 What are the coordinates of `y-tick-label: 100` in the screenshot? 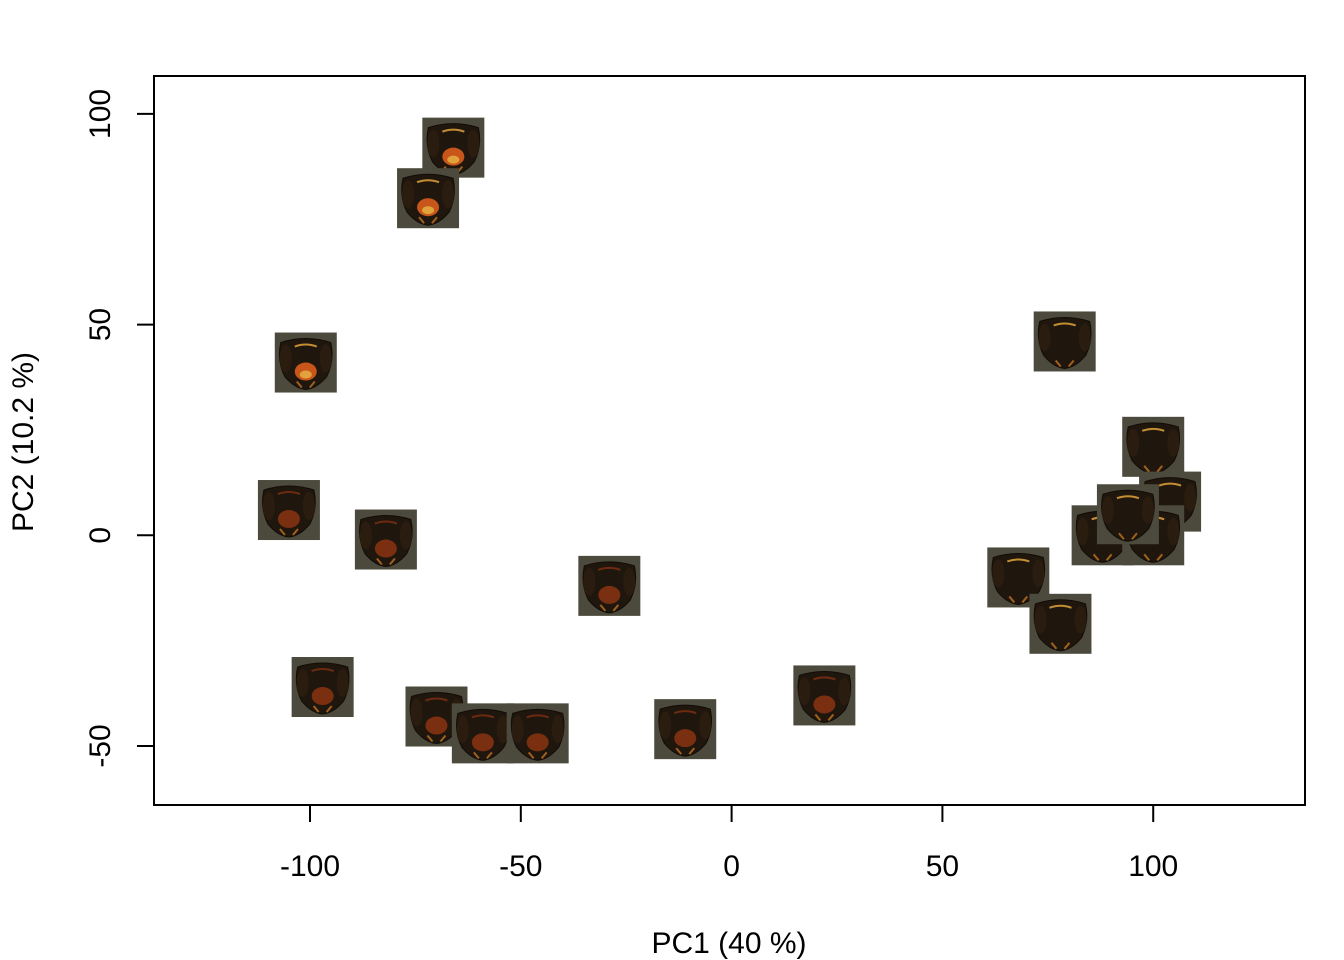 It's located at (100, 114).